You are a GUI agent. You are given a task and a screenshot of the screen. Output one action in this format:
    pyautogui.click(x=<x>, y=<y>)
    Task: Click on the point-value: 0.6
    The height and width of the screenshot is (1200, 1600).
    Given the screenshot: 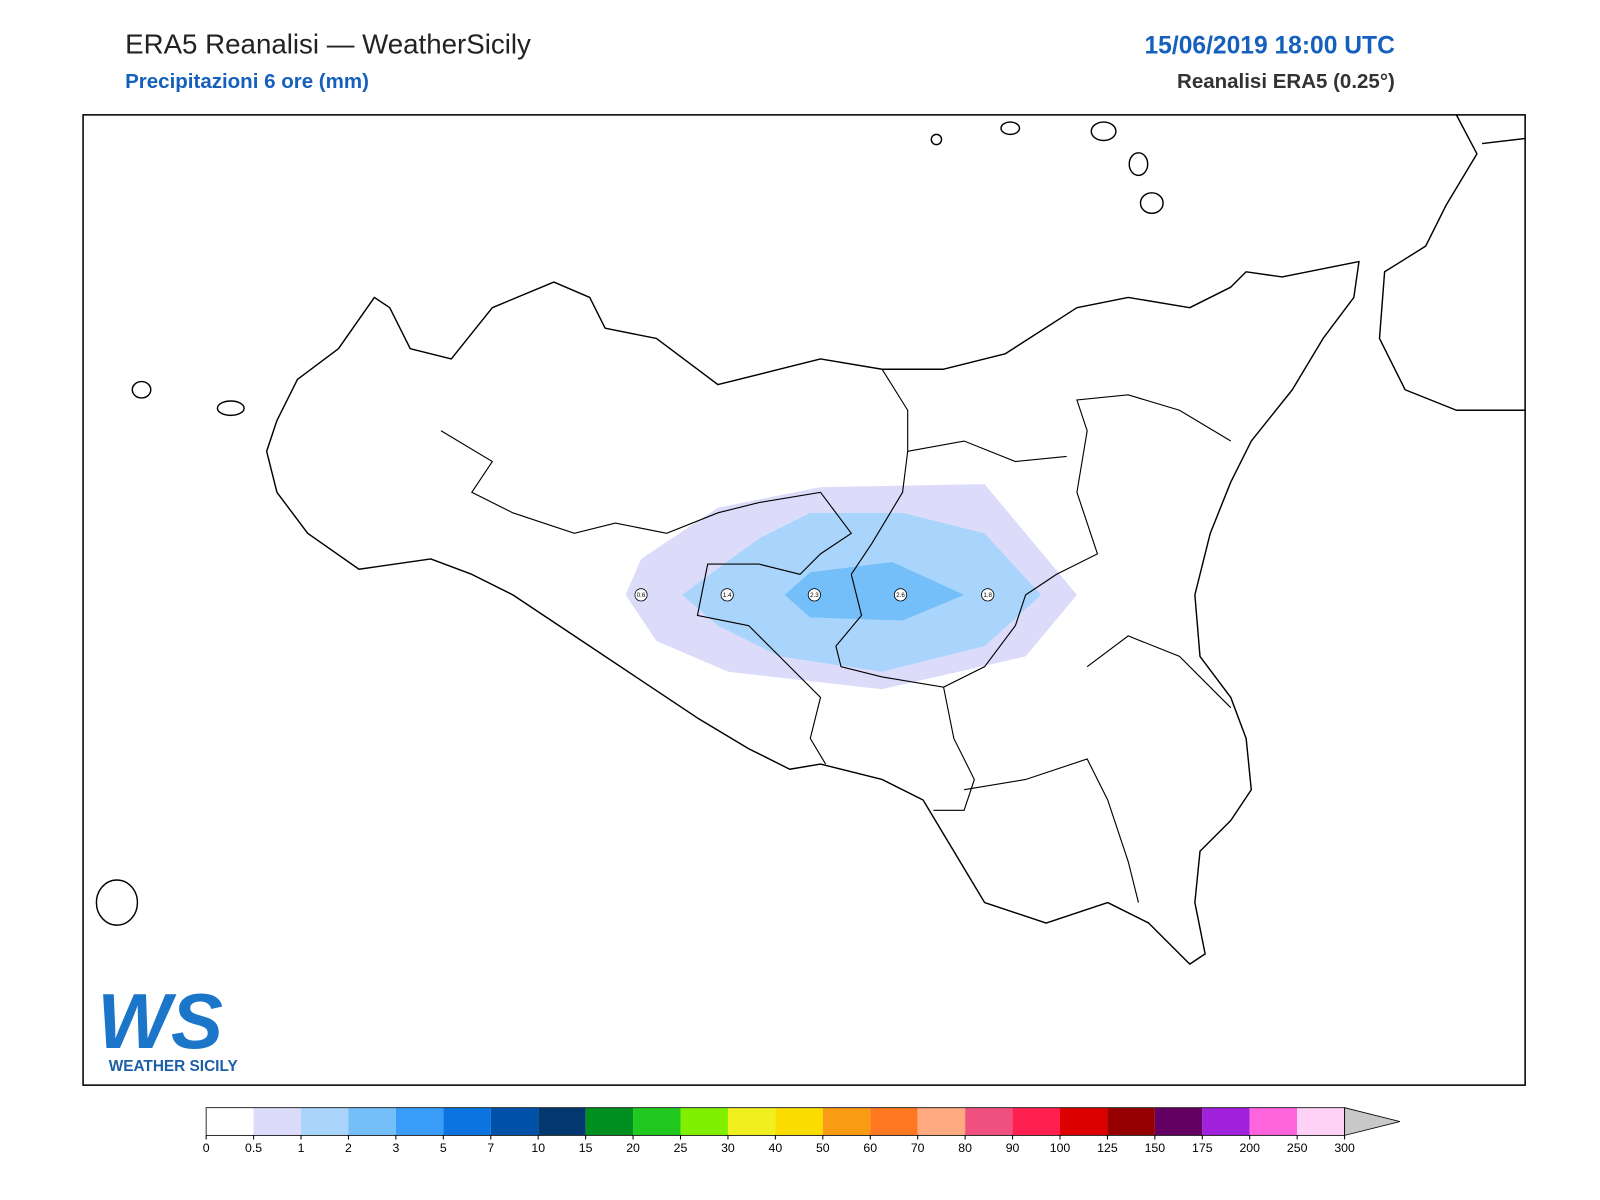 What is the action you would take?
    pyautogui.click(x=641, y=595)
    